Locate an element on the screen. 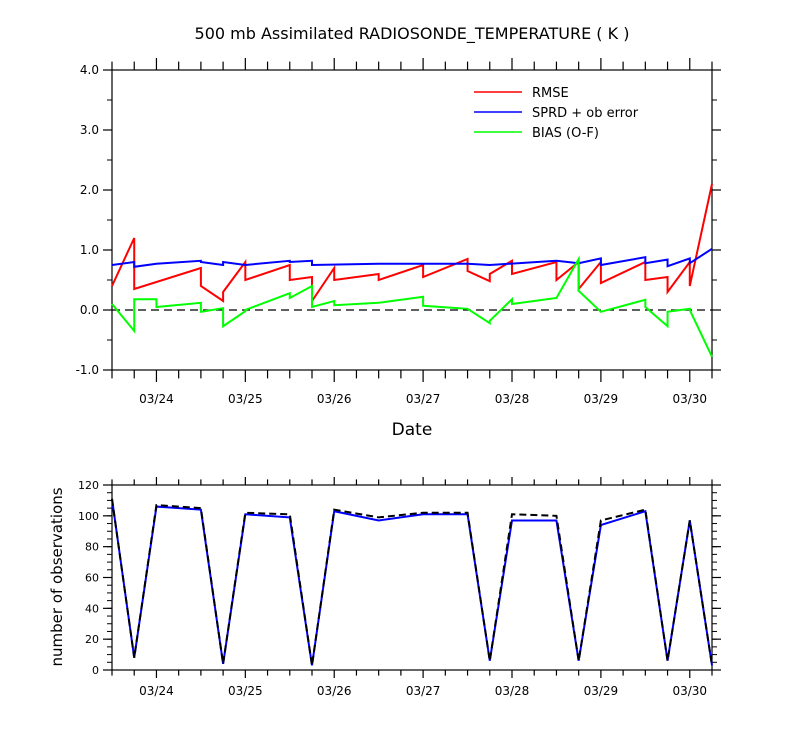 This screenshot has width=800, height=750. y-tick-label: 20 is located at coordinates (92, 639).